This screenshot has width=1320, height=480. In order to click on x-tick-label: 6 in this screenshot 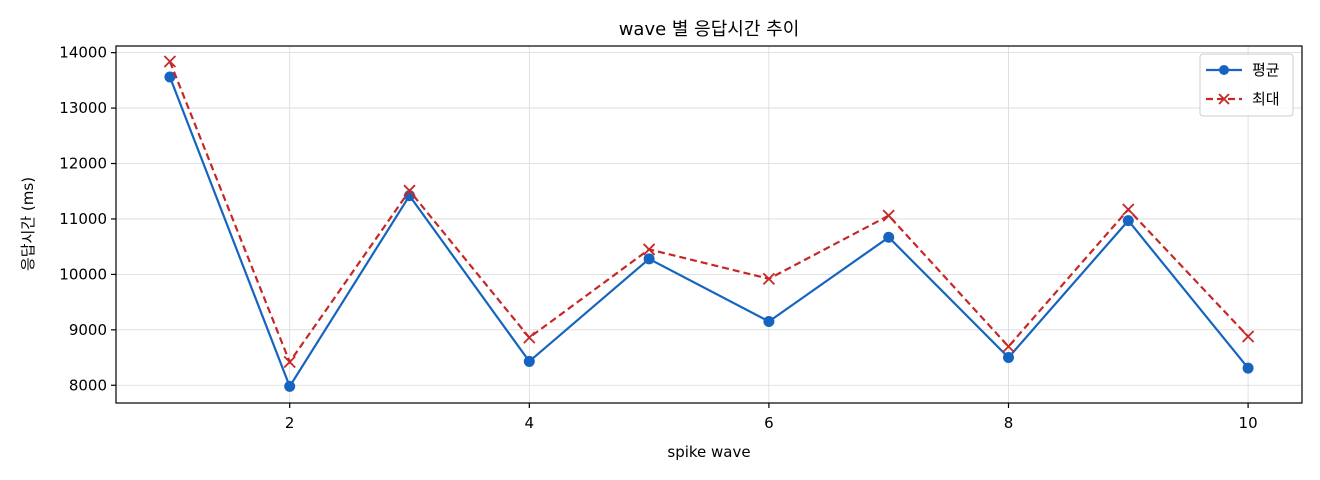, I will do `click(769, 423)`.